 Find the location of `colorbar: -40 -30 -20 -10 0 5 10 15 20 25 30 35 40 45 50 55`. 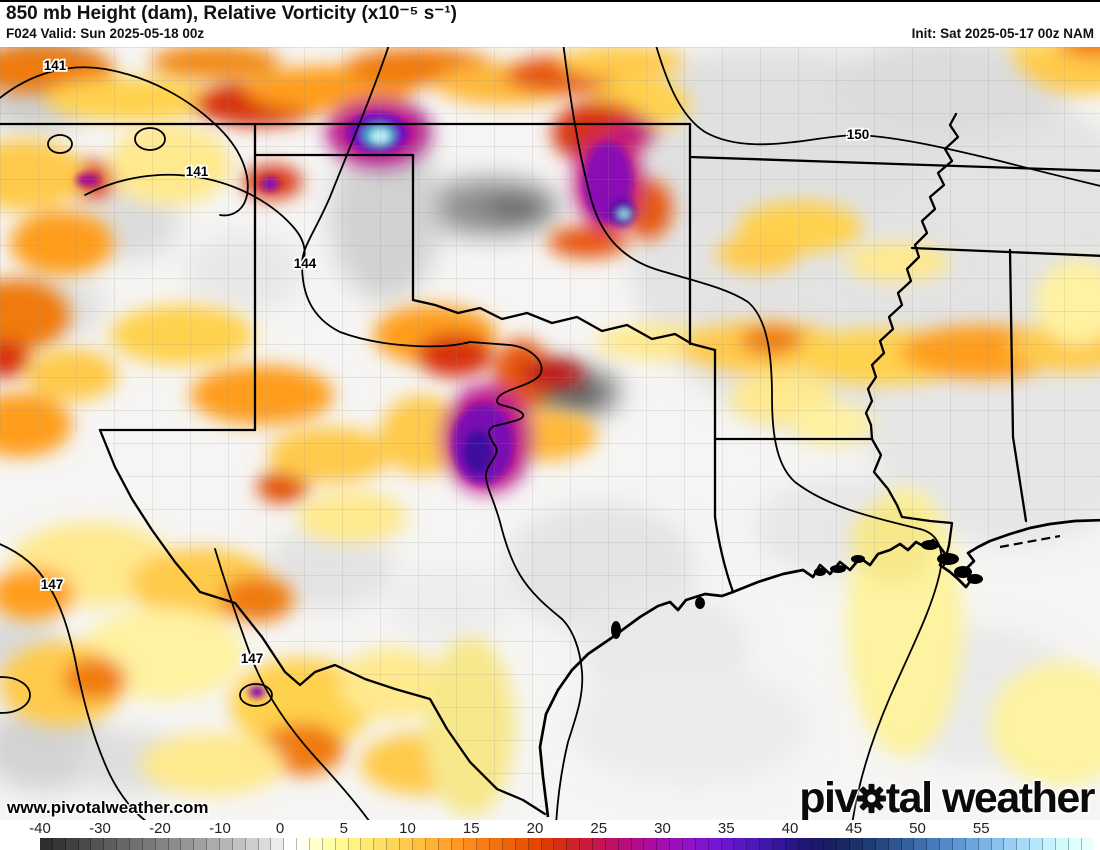

colorbar: -40 -30 -20 -10 0 5 10 15 20 25 30 35 40 45 50 55 is located at coordinates (550, 835).